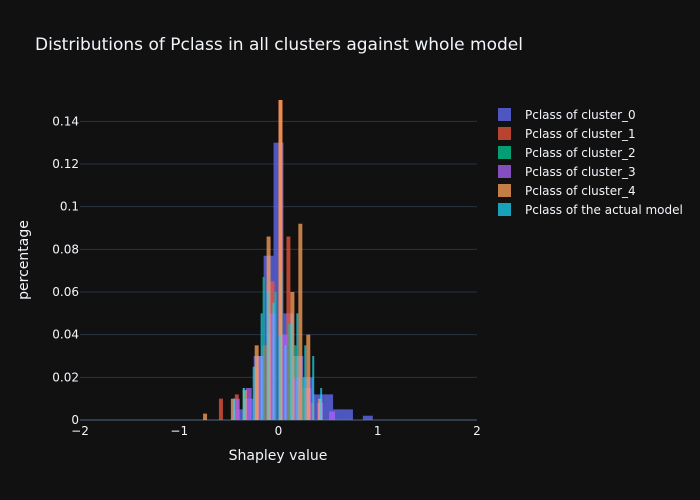 This screenshot has width=700, height=500. I want to click on y-tick-label: 0.02, so click(65, 377).